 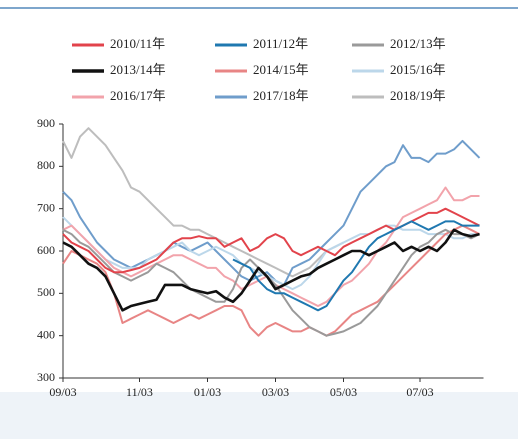 I want to click on legend-label: 2010/11年, so click(x=137, y=43).